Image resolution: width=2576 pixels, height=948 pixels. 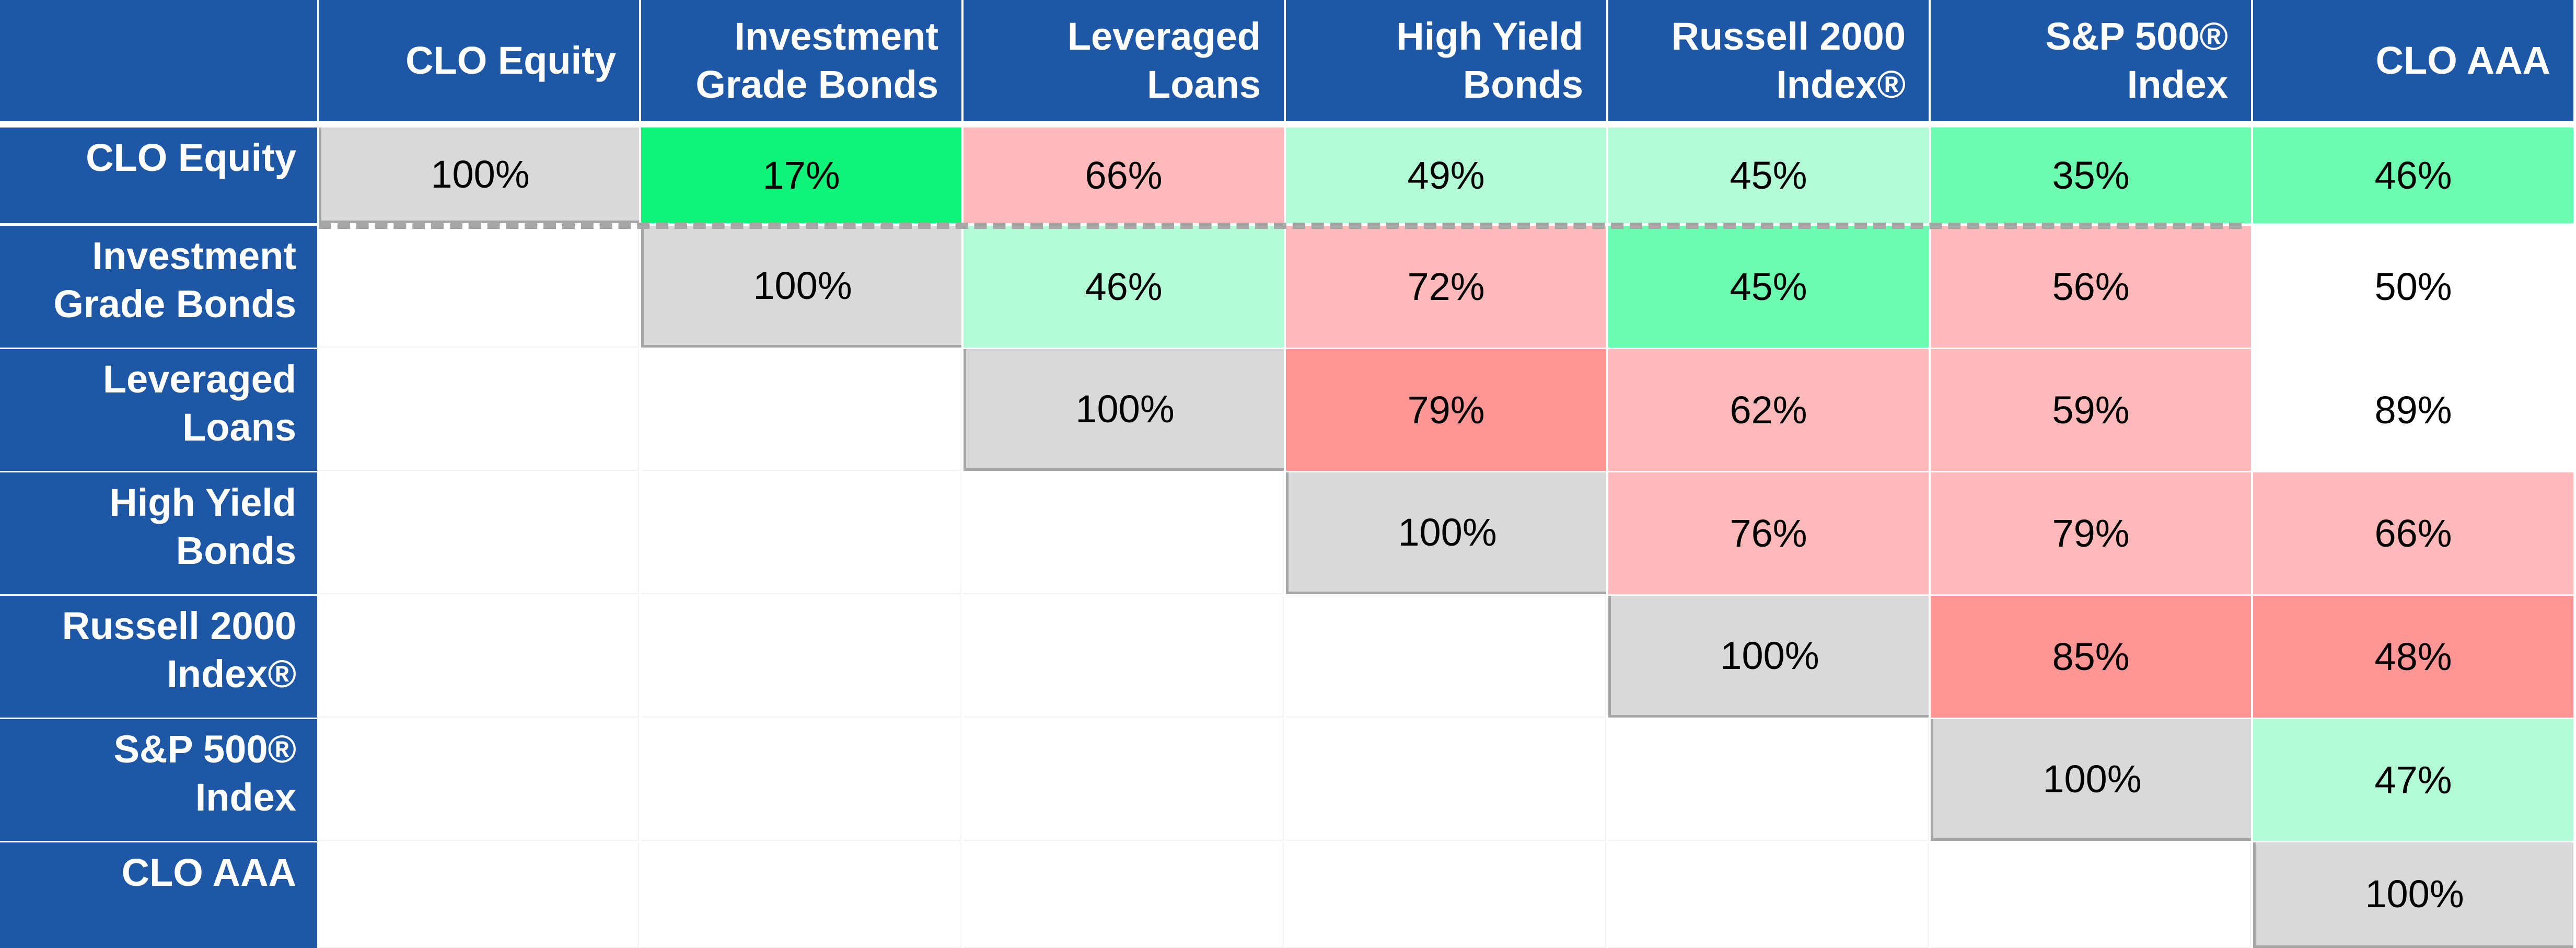 What do you see at coordinates (158, 175) in the screenshot?
I see `row-label: CLO Equity` at bounding box center [158, 175].